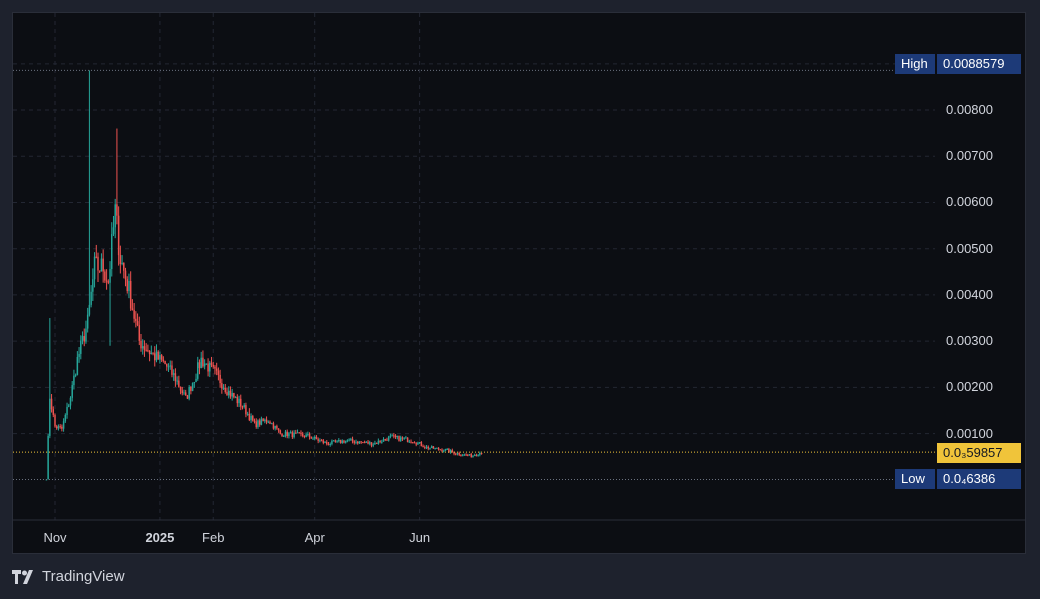  I want to click on tradingview-logo: TradingView, so click(68, 576).